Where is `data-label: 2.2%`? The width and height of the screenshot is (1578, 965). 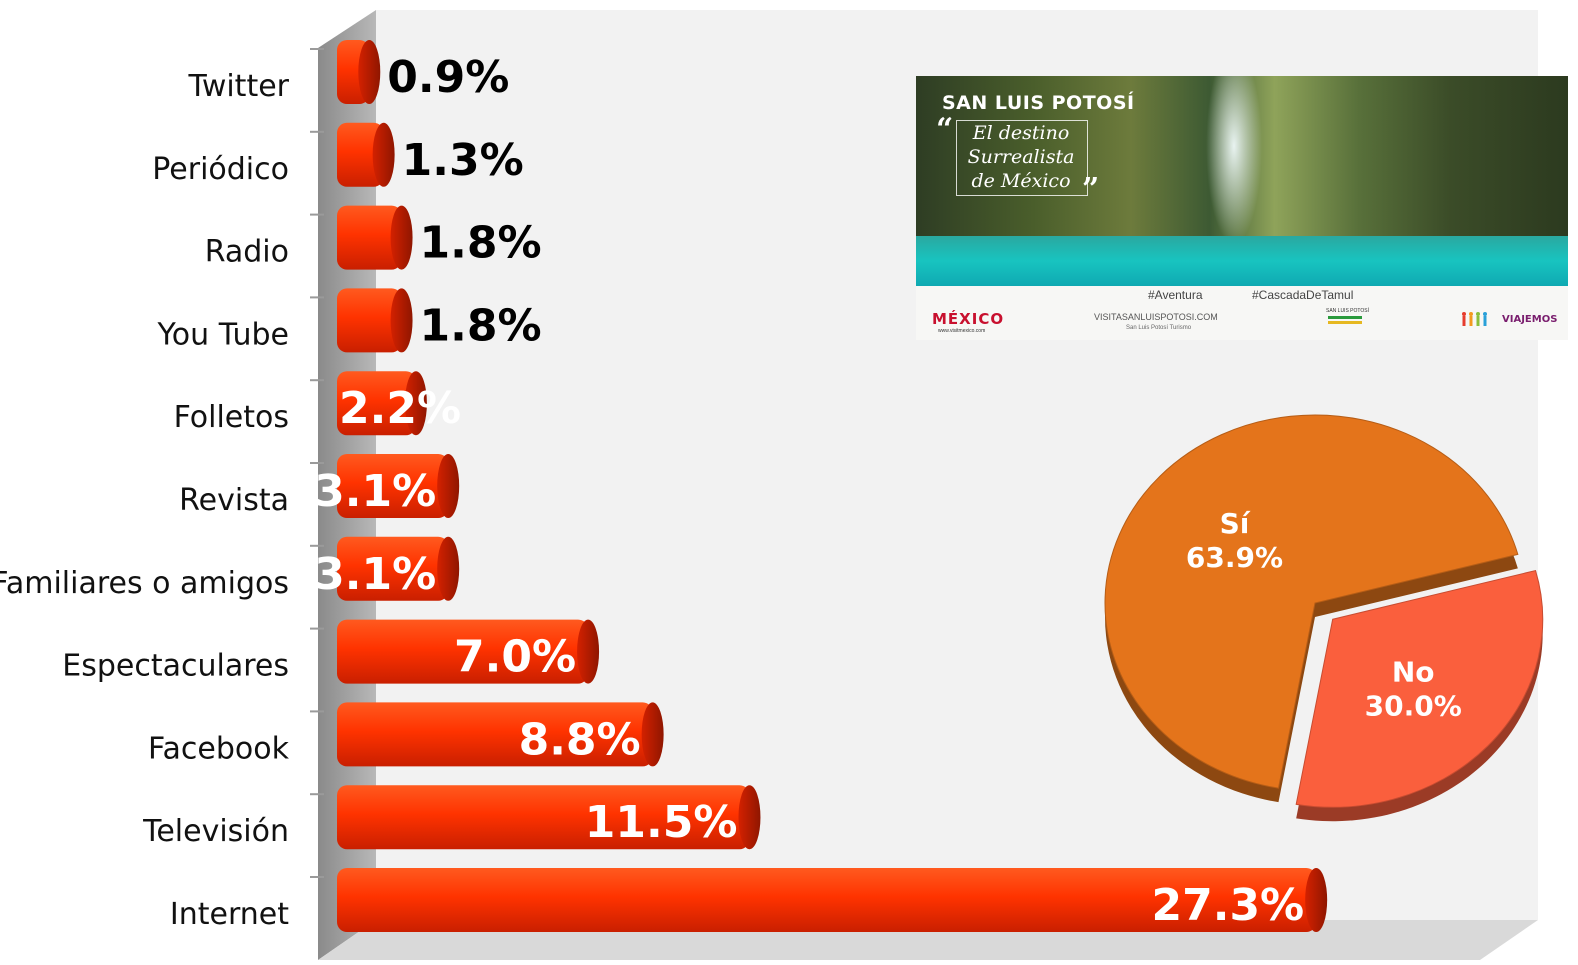
data-label: 2.2% is located at coordinates (400, 408).